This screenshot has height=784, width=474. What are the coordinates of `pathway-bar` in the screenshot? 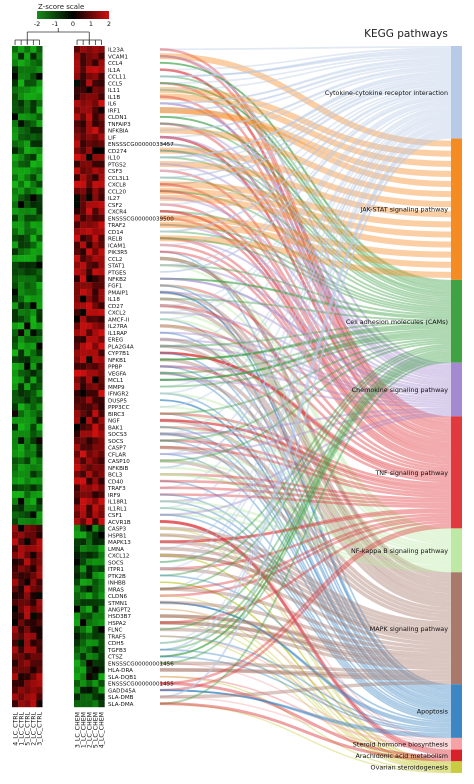 It's located at (456, 711).